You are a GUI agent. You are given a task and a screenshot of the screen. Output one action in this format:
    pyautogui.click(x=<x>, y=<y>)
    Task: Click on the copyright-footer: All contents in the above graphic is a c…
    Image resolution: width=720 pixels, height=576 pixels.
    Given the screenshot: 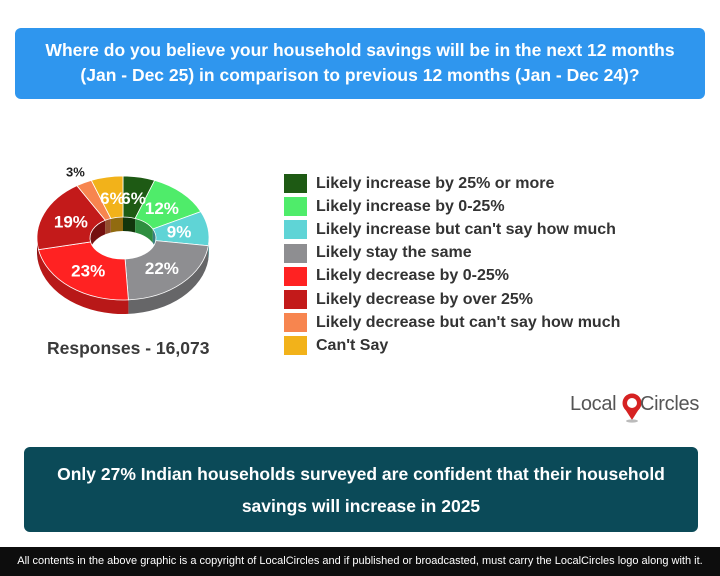 What is the action you would take?
    pyautogui.click(x=360, y=561)
    